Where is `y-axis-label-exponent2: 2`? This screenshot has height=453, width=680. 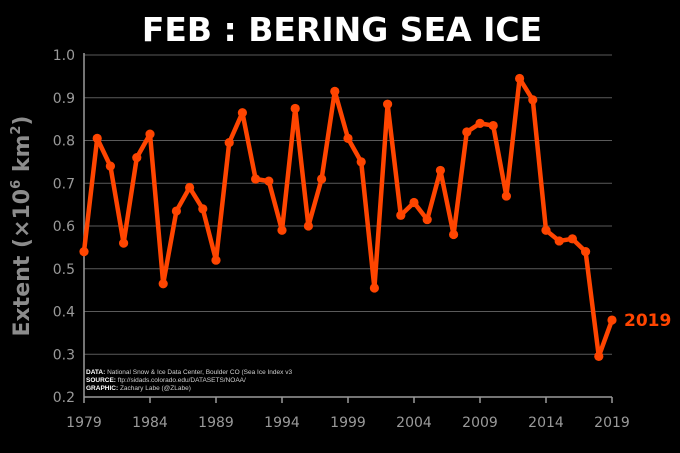
y-axis-label-exponent2: 2 is located at coordinates (16, 130).